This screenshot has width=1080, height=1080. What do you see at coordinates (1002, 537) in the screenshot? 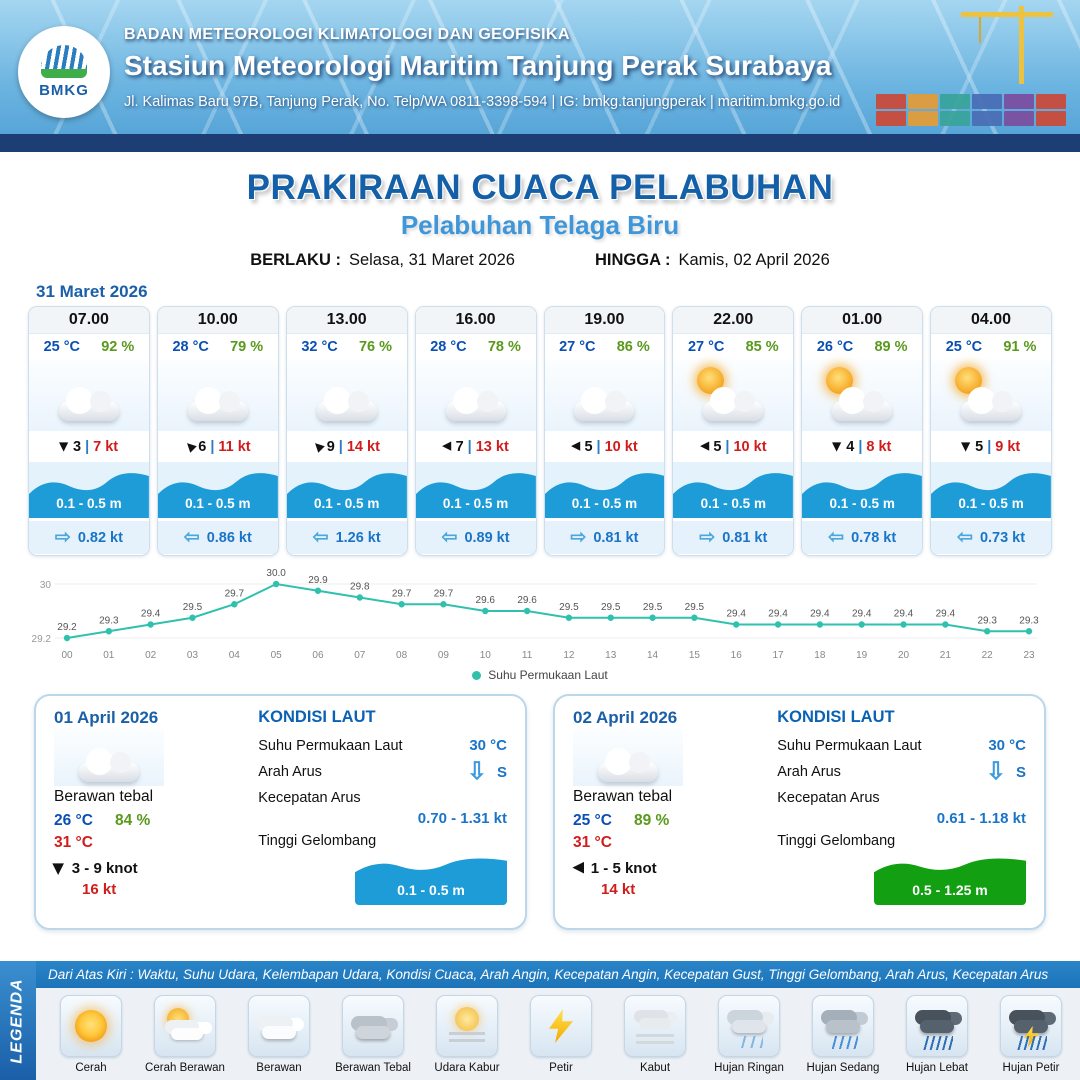
I see `current-speed: 0.73 kt` at bounding box center [1002, 537].